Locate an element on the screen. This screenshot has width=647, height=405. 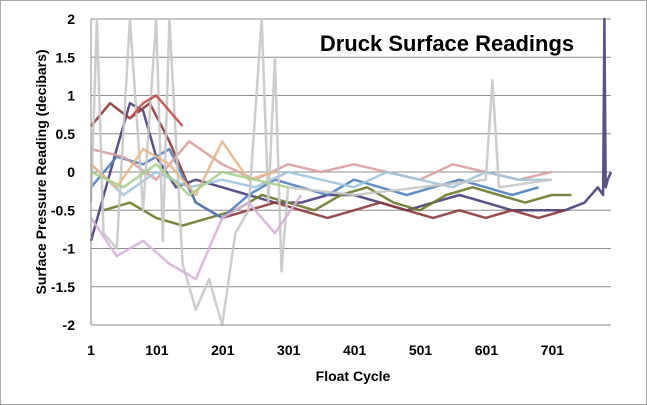
x-tick-label-7: 701 is located at coordinates (553, 350).